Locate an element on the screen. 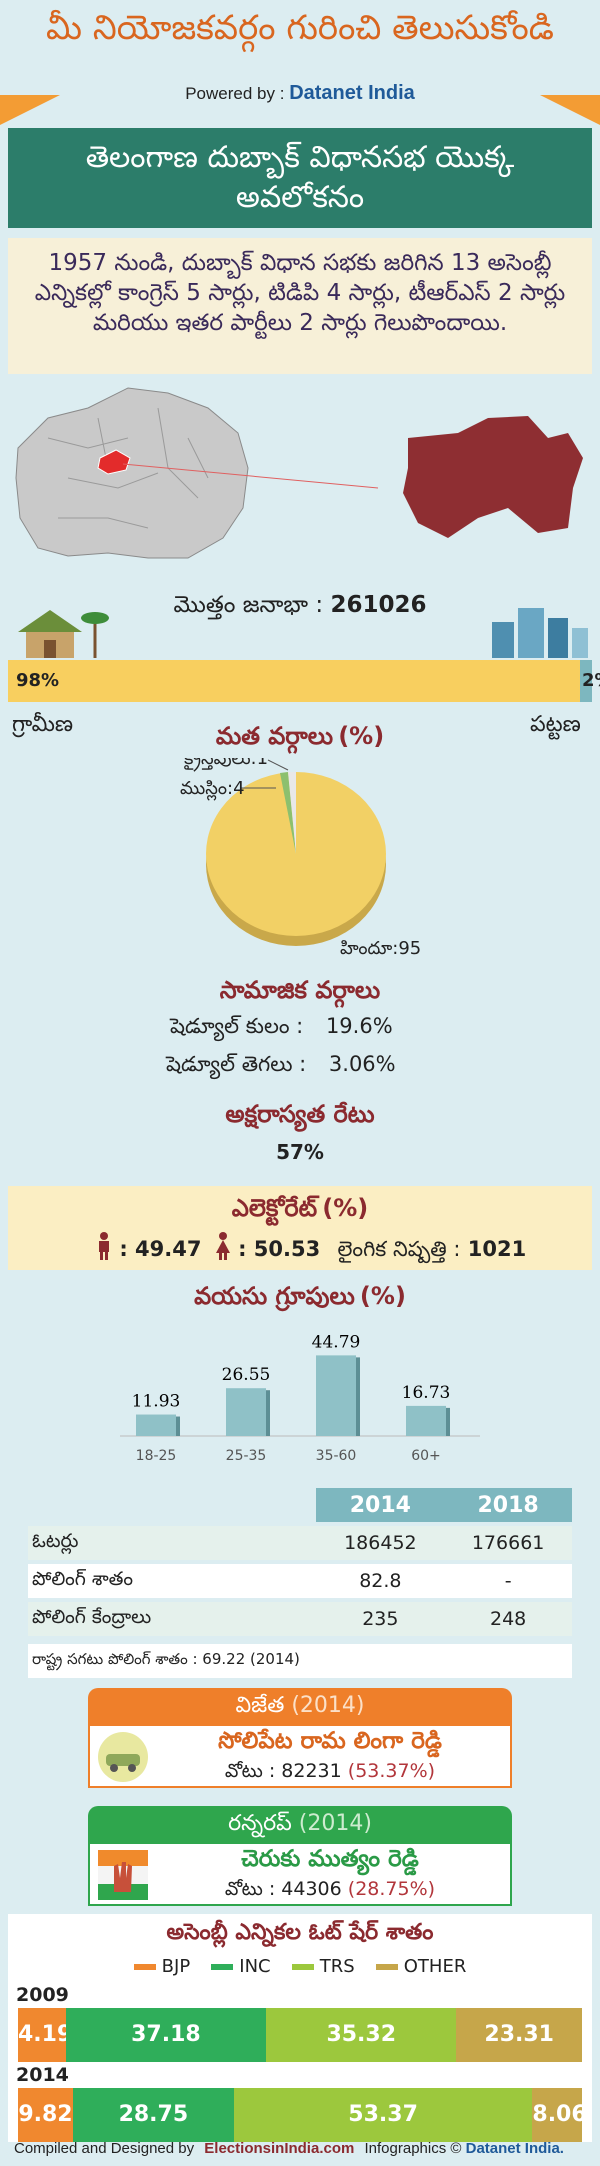 This screenshot has width=600, height=2166. corner-decoration-right is located at coordinates (570, 110).